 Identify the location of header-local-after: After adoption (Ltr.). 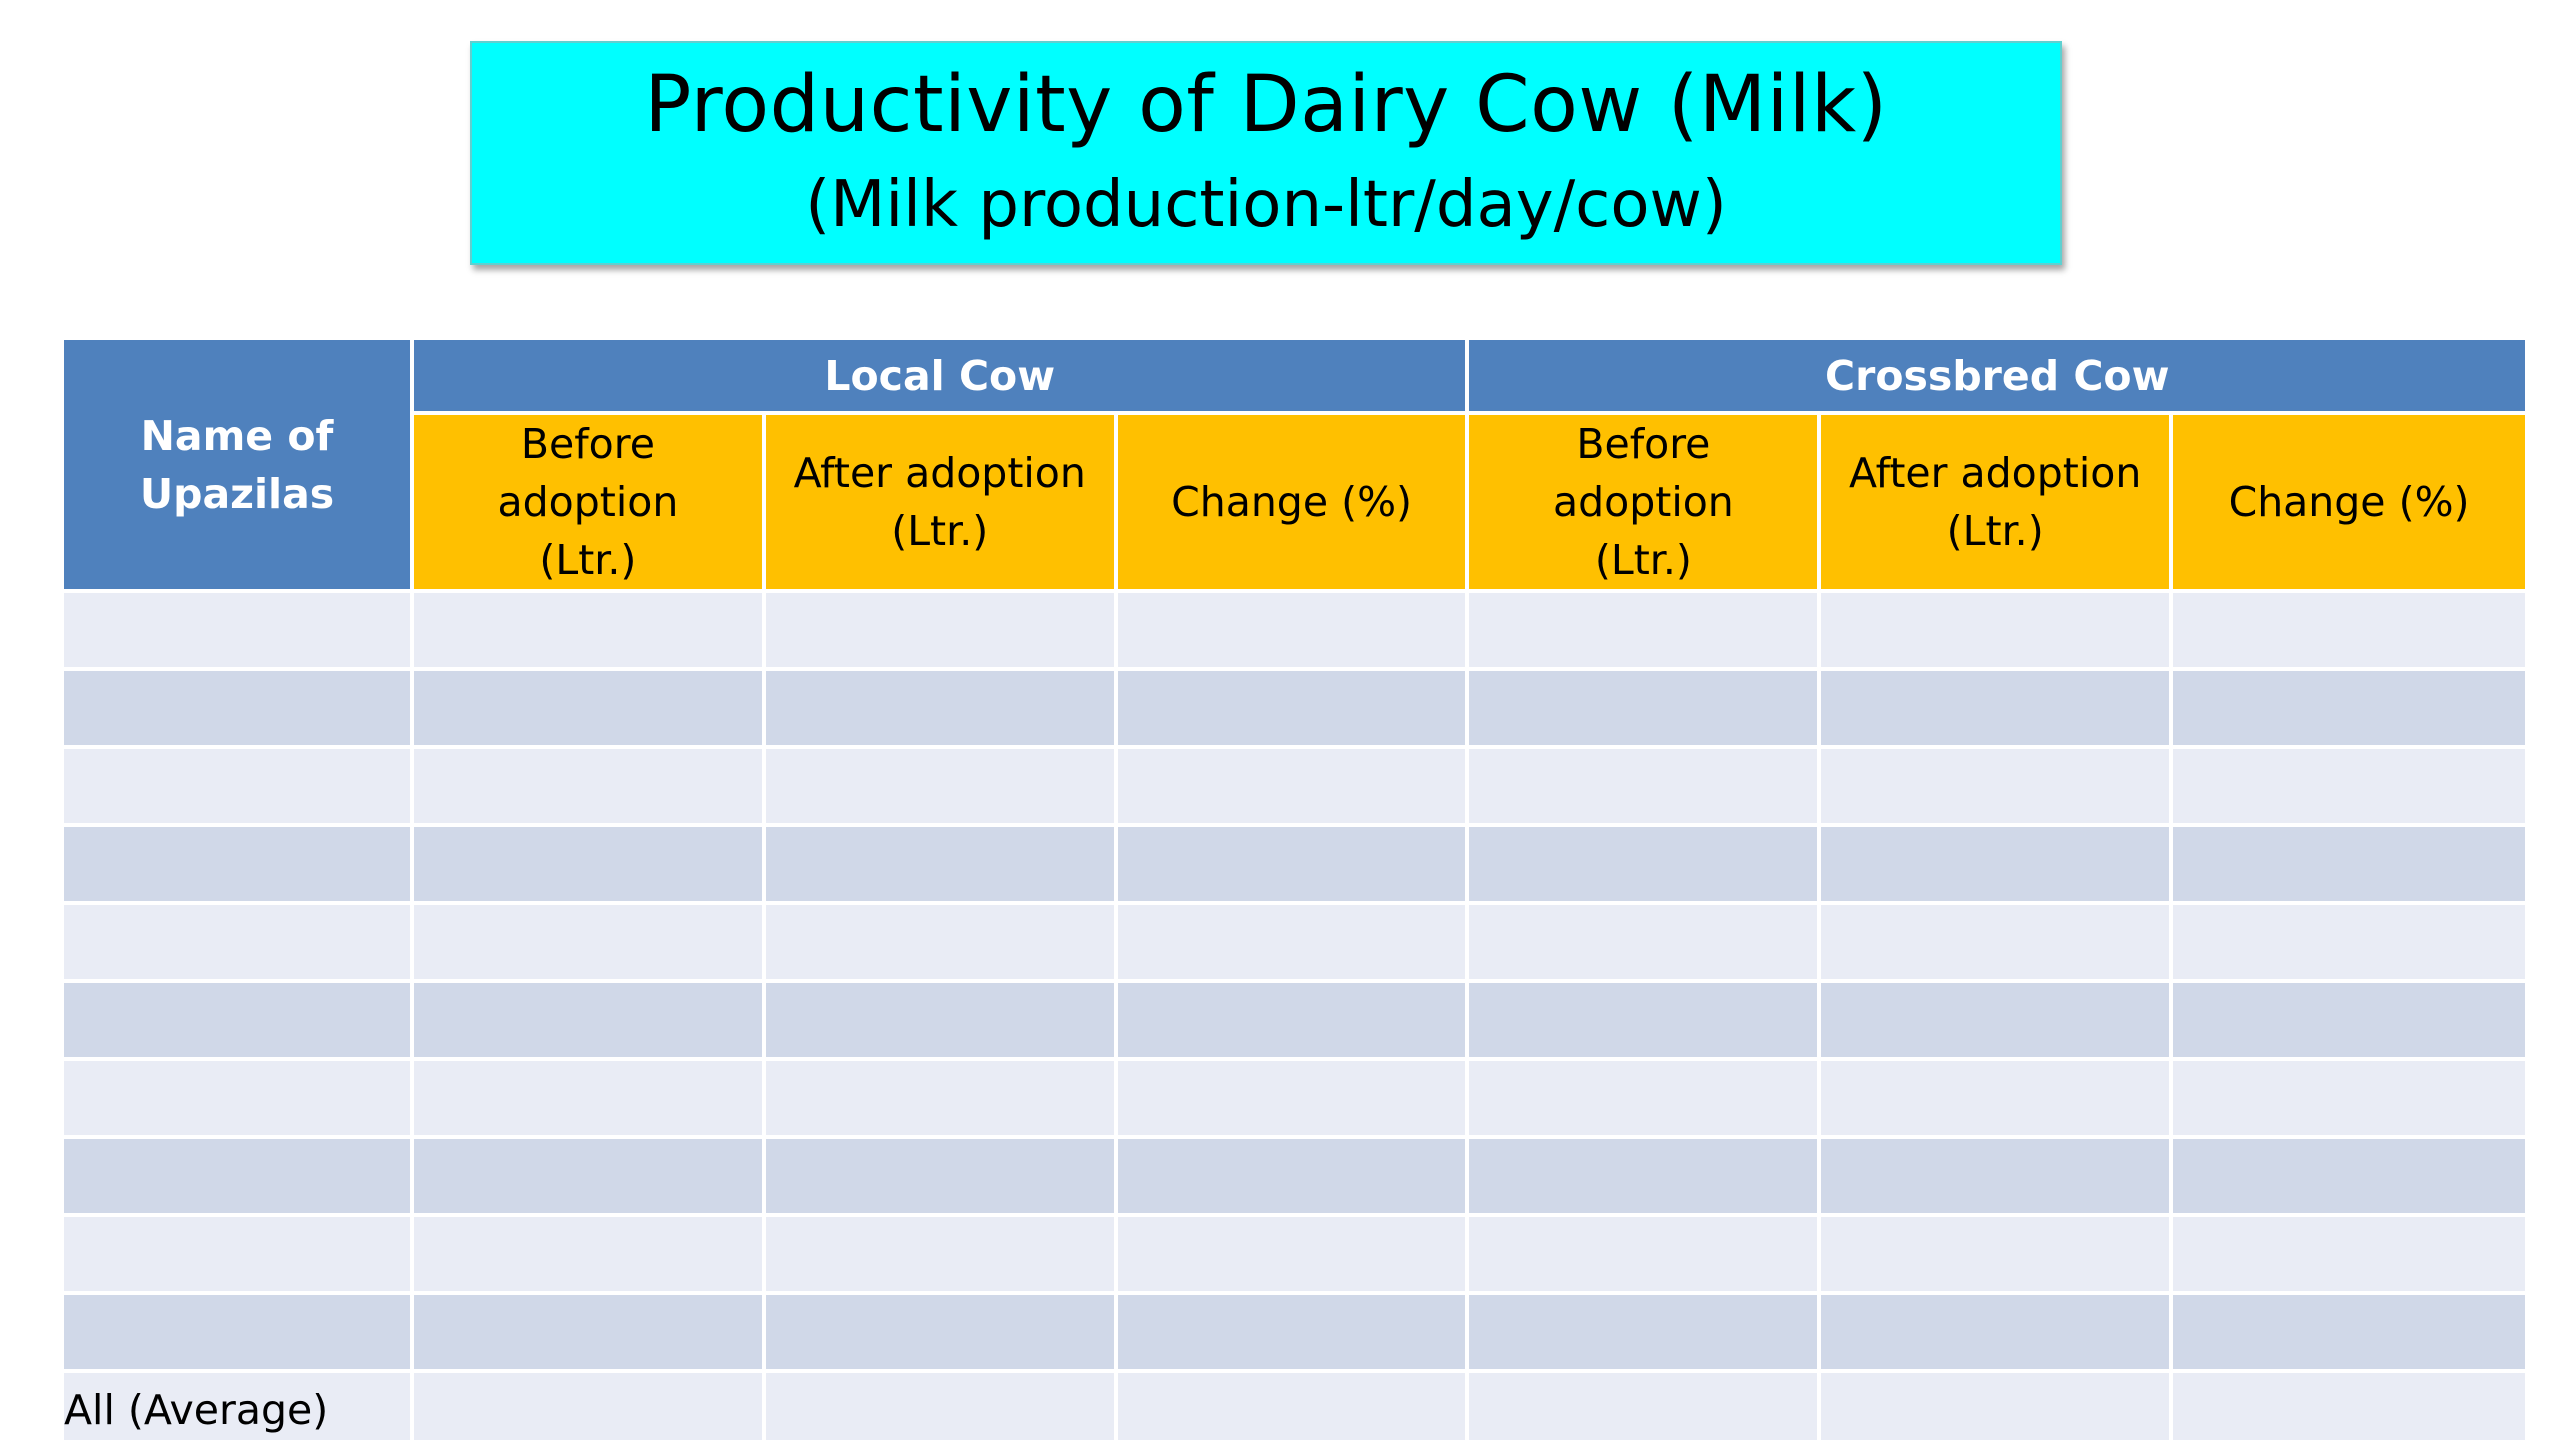
(941, 504).